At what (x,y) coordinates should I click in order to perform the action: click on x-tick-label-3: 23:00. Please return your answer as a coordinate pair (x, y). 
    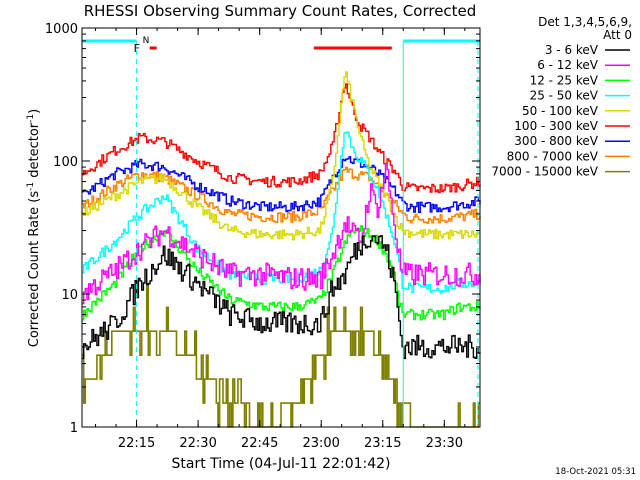
    Looking at the image, I should click on (320, 443).